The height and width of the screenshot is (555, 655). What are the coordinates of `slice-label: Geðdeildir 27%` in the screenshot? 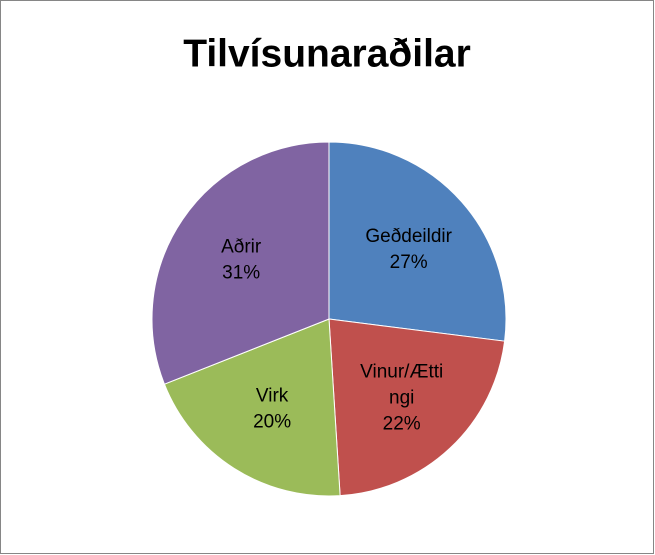 It's located at (408, 249).